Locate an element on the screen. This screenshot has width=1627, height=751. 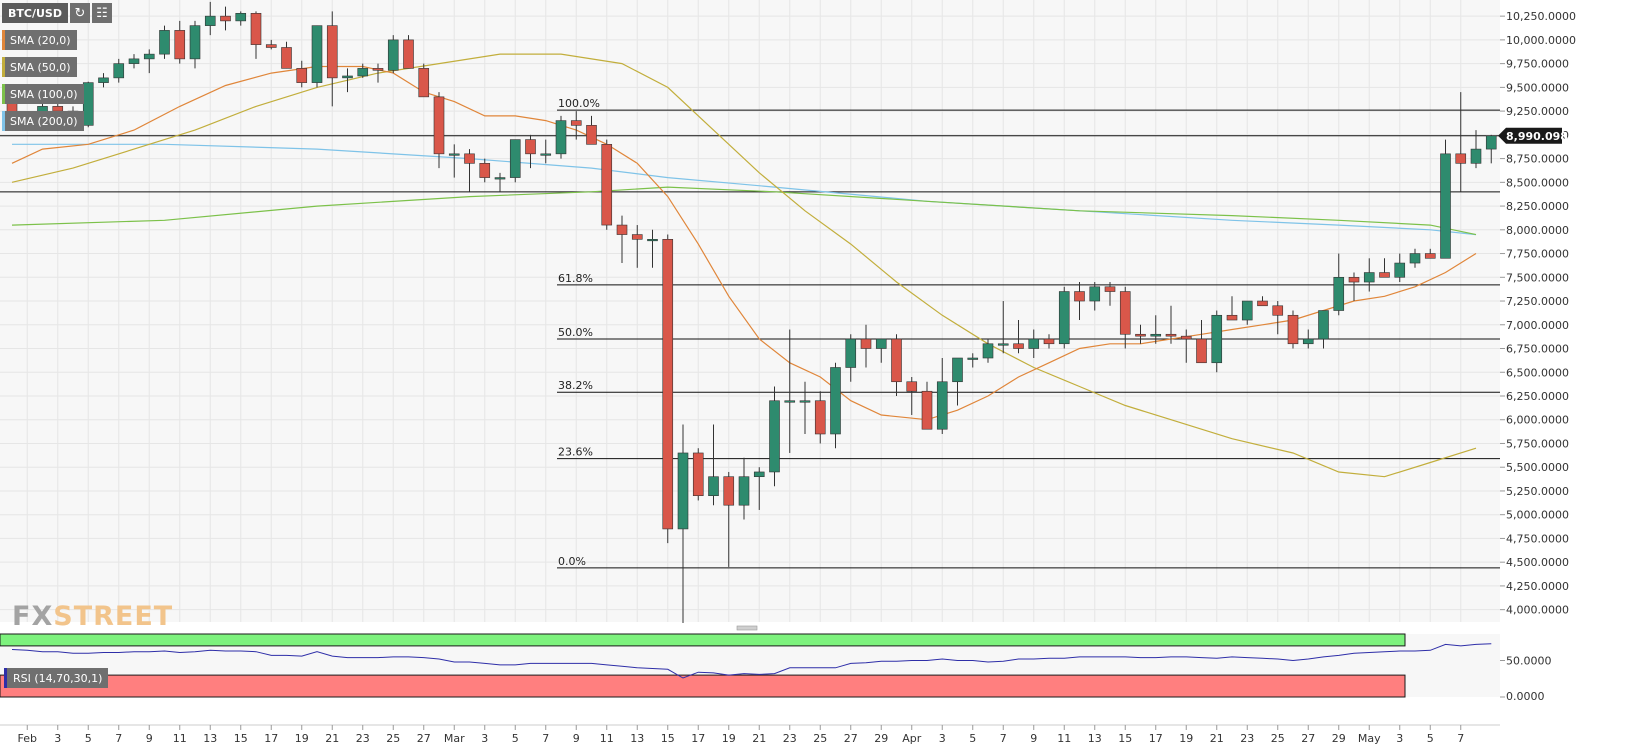
price-tick-label: 8,250.0000 is located at coordinates (1537, 206).